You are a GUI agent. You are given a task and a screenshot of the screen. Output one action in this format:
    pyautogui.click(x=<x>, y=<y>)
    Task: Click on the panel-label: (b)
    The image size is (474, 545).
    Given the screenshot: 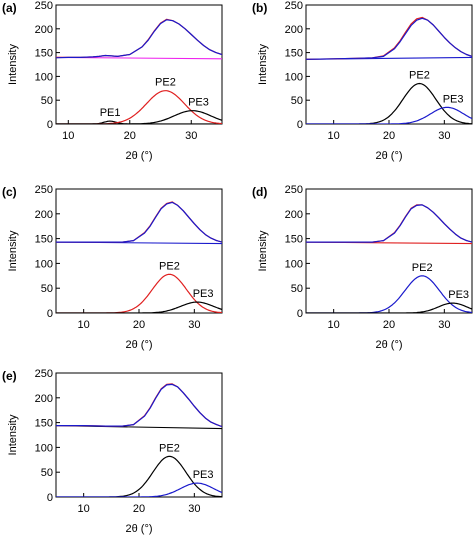 What is the action you would take?
    pyautogui.click(x=259, y=8)
    